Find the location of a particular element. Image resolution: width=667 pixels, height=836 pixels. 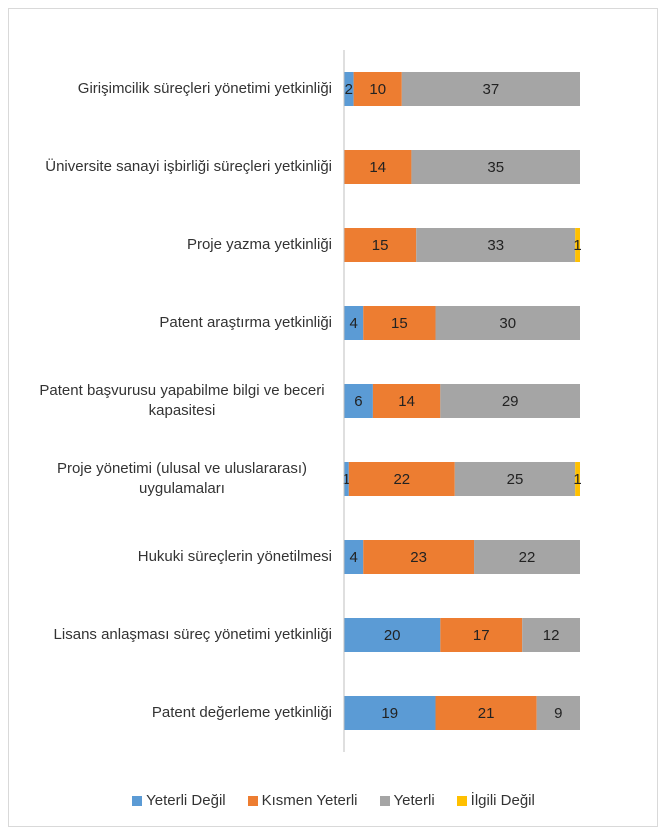

value-label: 19 is located at coordinates (389, 713).